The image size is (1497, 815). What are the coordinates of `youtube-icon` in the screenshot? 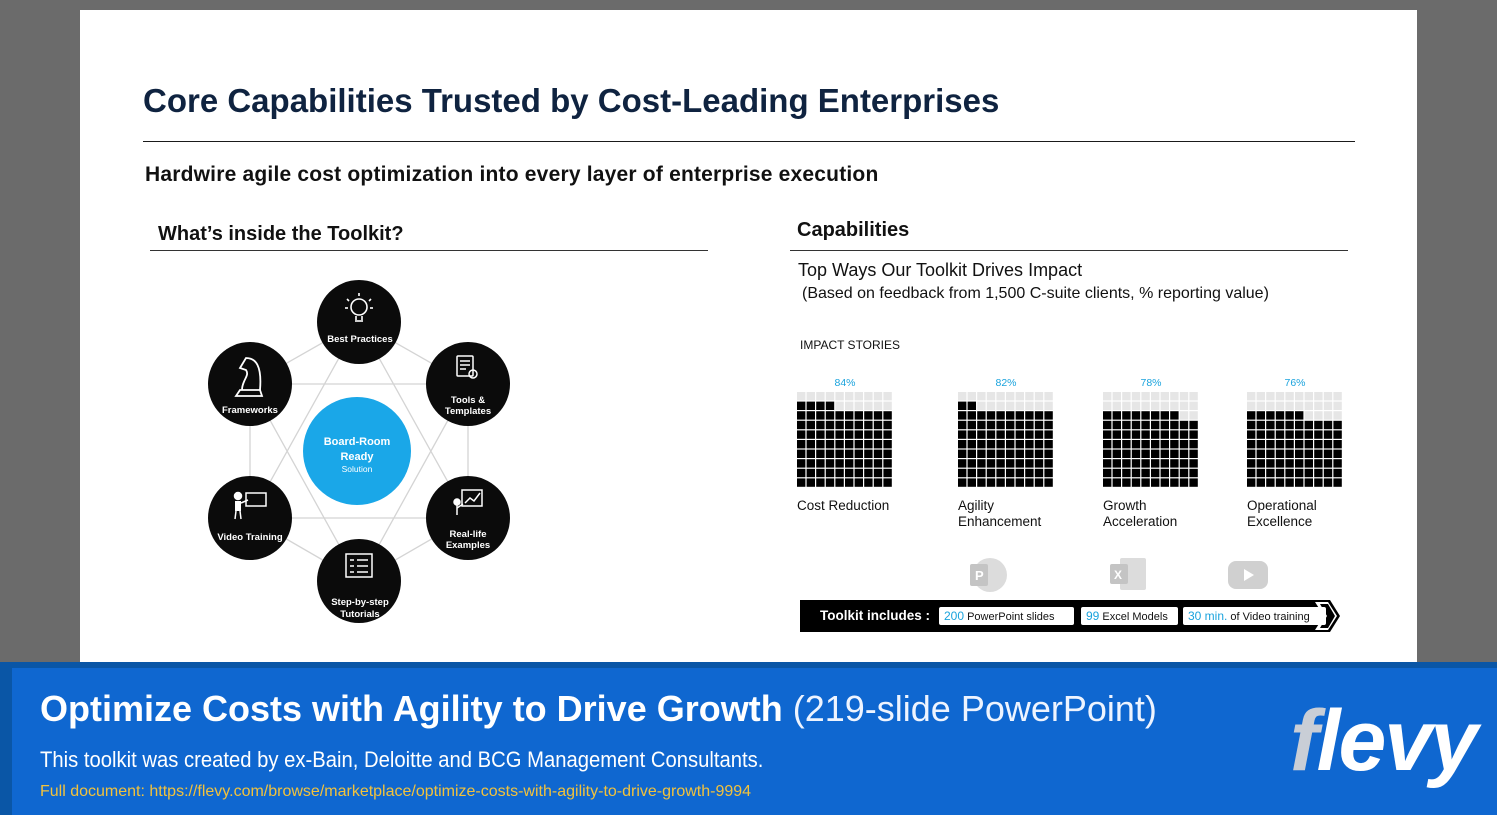 It's located at (1248, 577).